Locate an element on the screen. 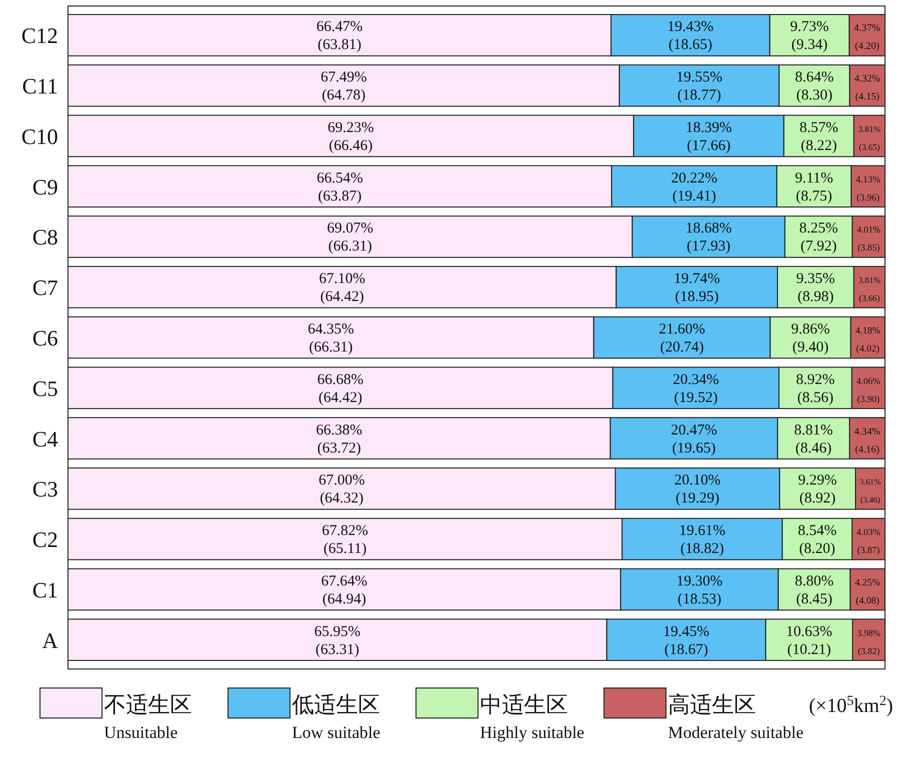  legend-label: 高适生区 Moderately suitable is located at coordinates (736, 717).